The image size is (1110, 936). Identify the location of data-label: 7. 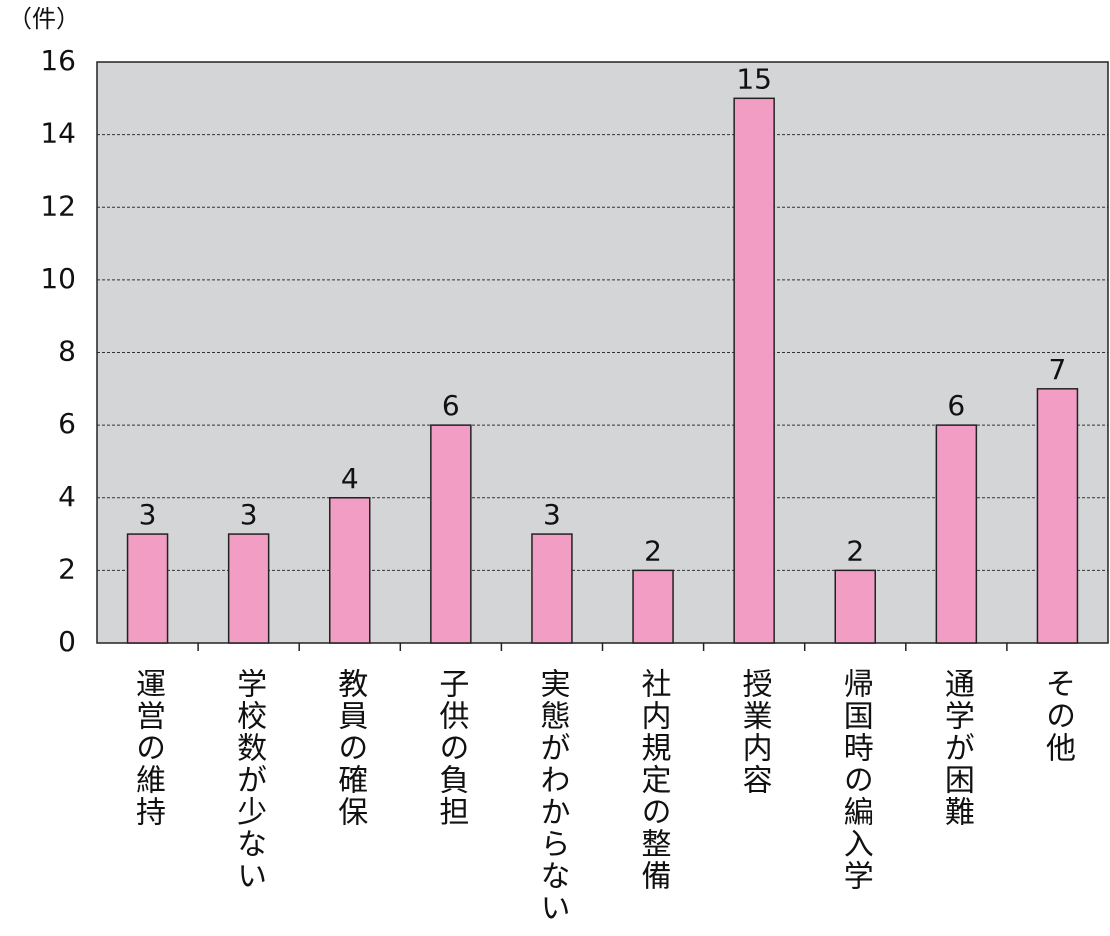
(1058, 369).